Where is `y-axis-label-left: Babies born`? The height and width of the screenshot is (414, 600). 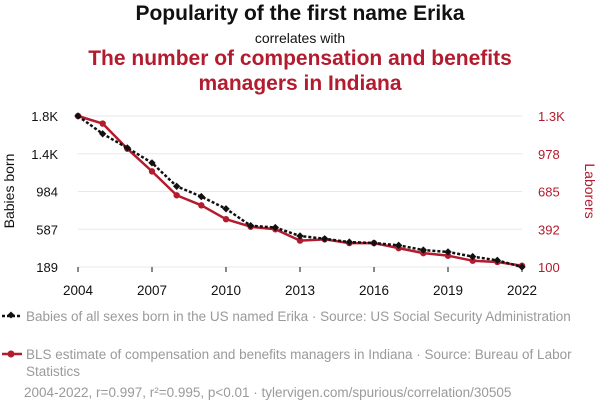 y-axis-label-left: Babies born is located at coordinates (9, 191).